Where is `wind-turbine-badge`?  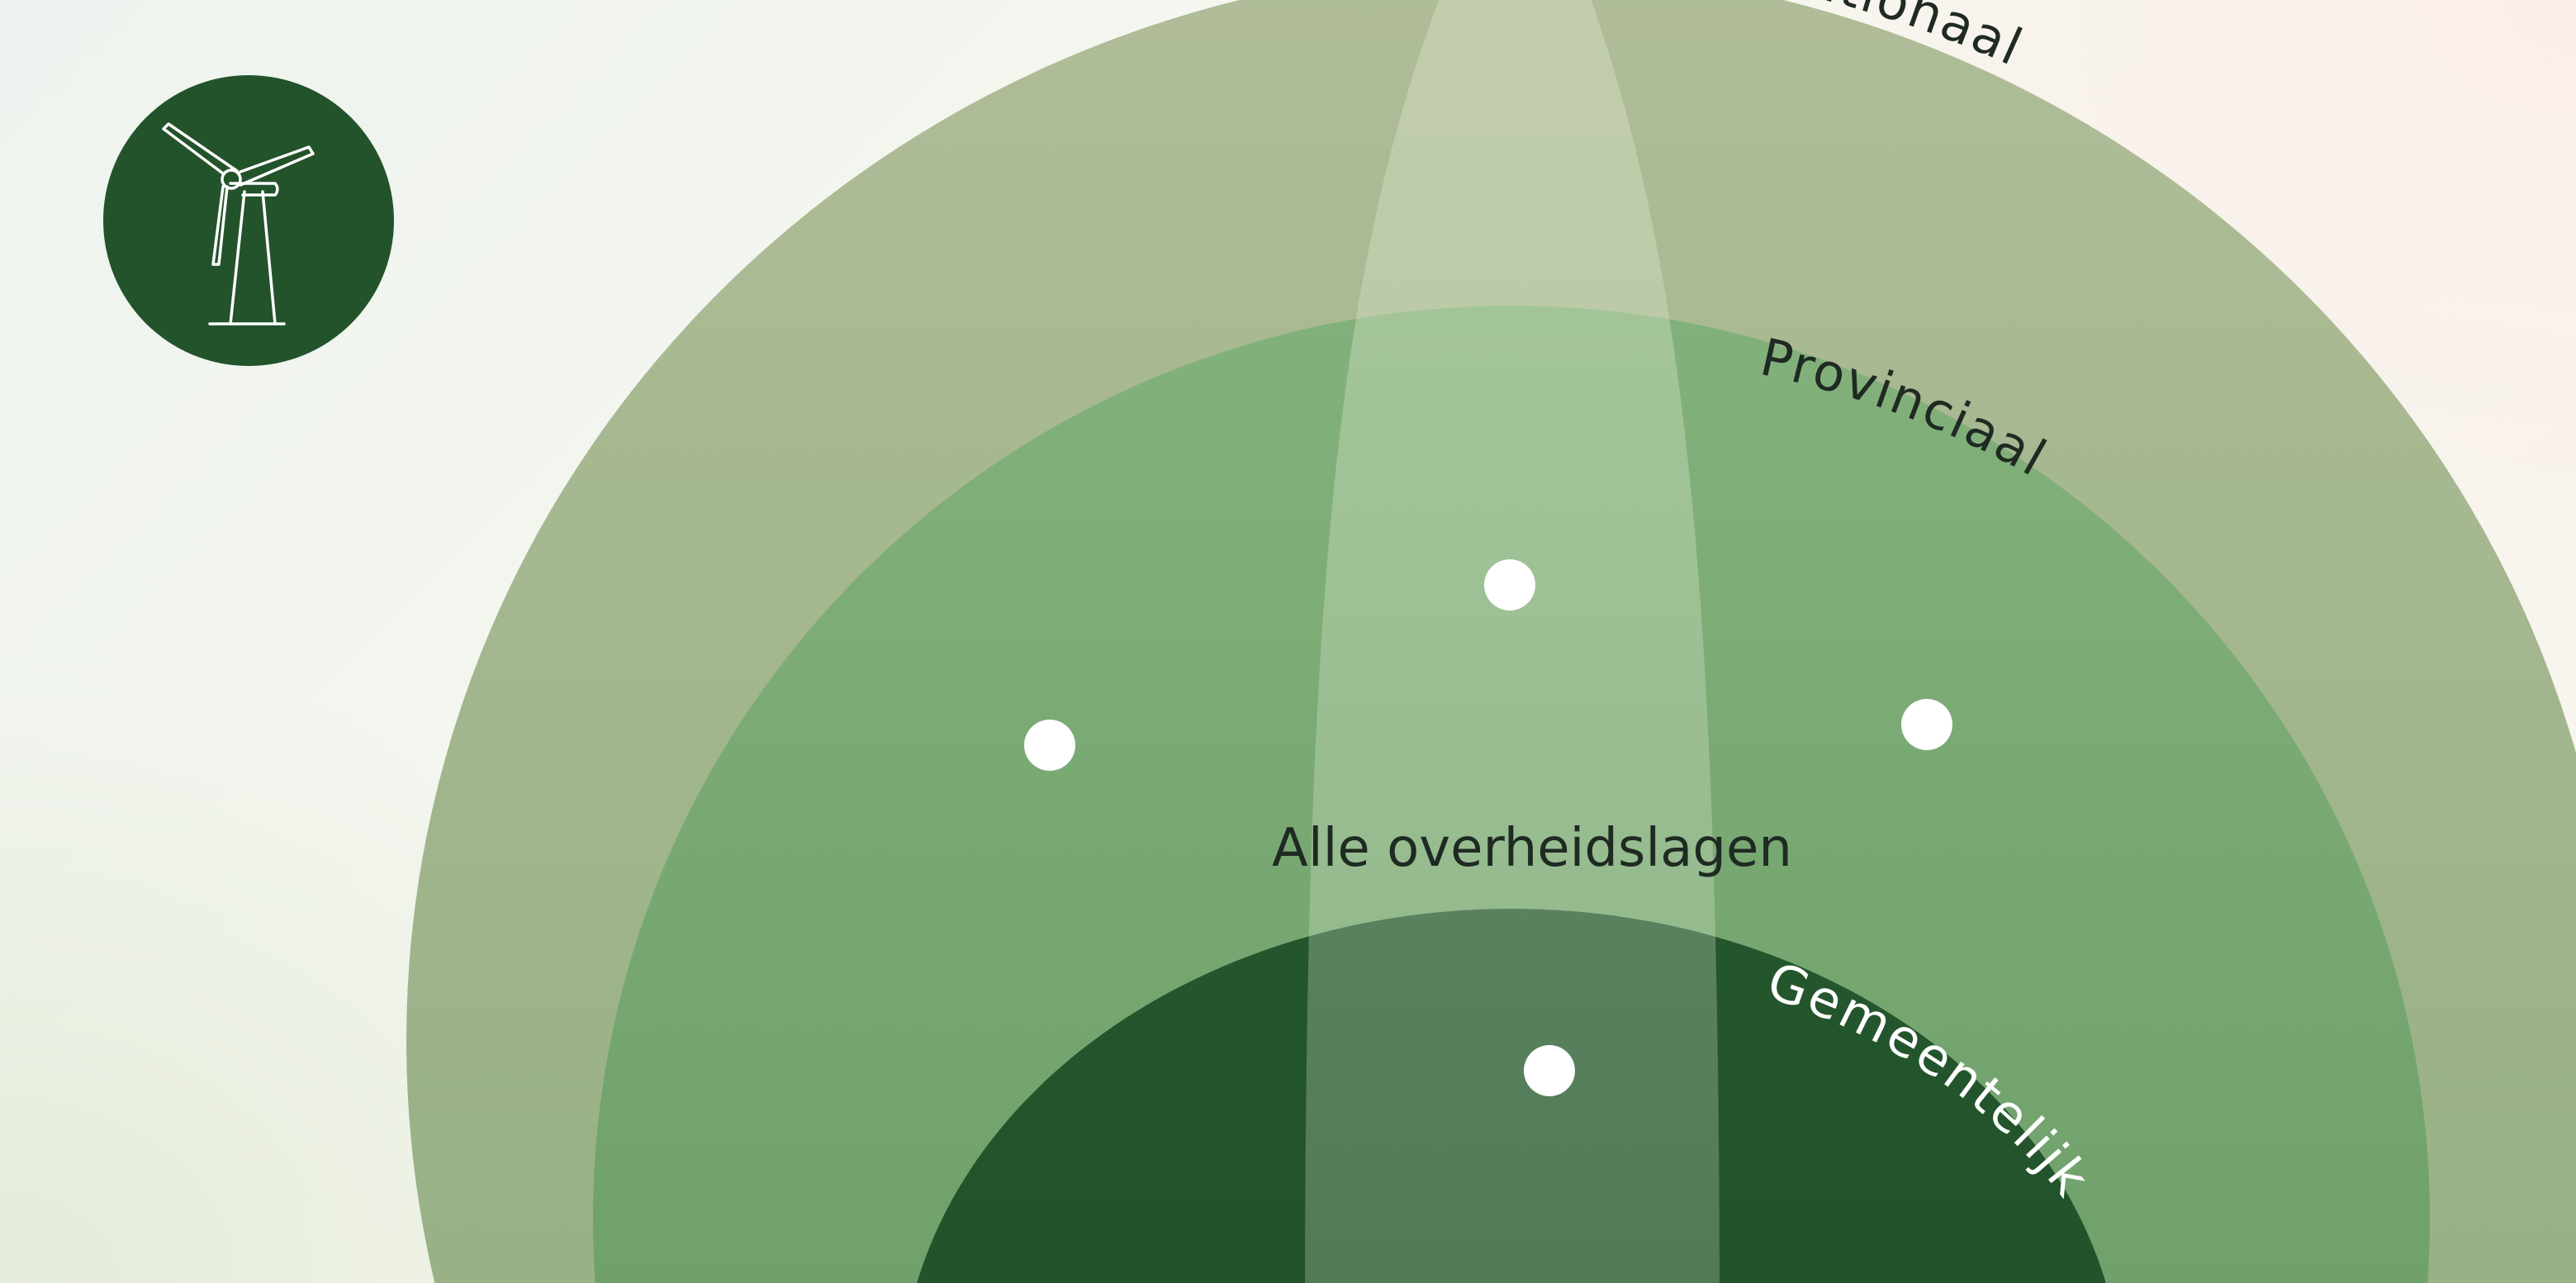
wind-turbine-badge is located at coordinates (248, 220).